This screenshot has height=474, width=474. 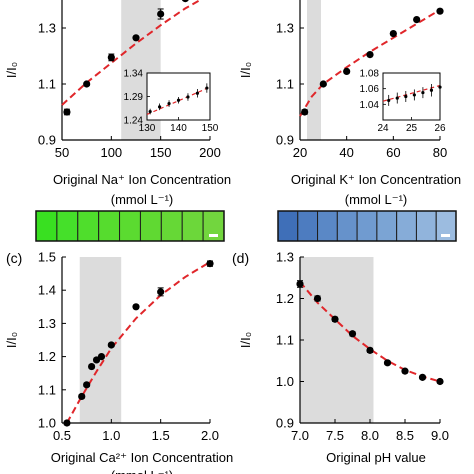 What do you see at coordinates (383, 128) in the screenshot?
I see `inset-x-tick-label: 24` at bounding box center [383, 128].